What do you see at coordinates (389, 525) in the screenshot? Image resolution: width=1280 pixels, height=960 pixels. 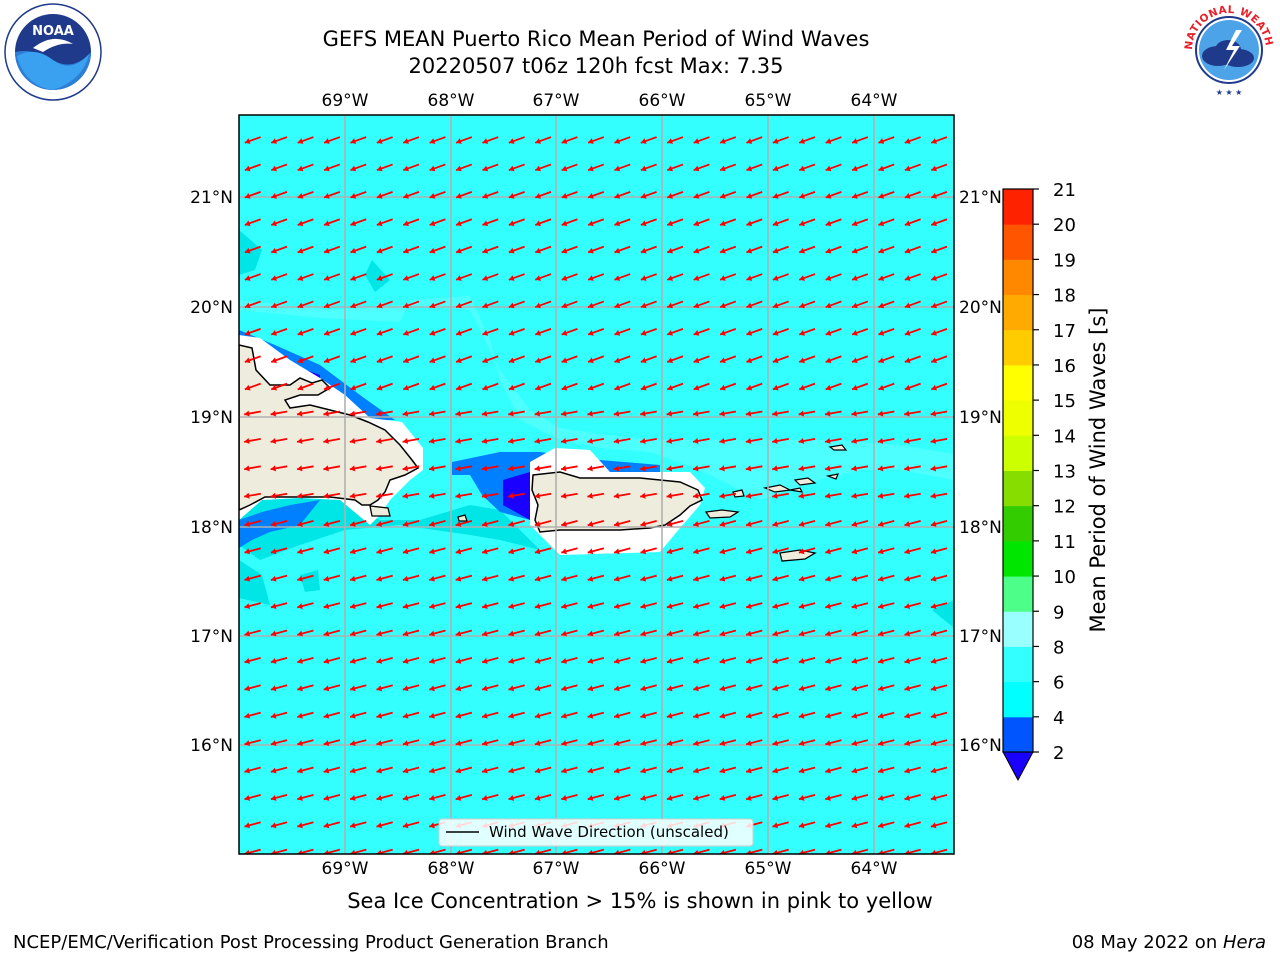 I see `wave-band-dark` at bounding box center [389, 525].